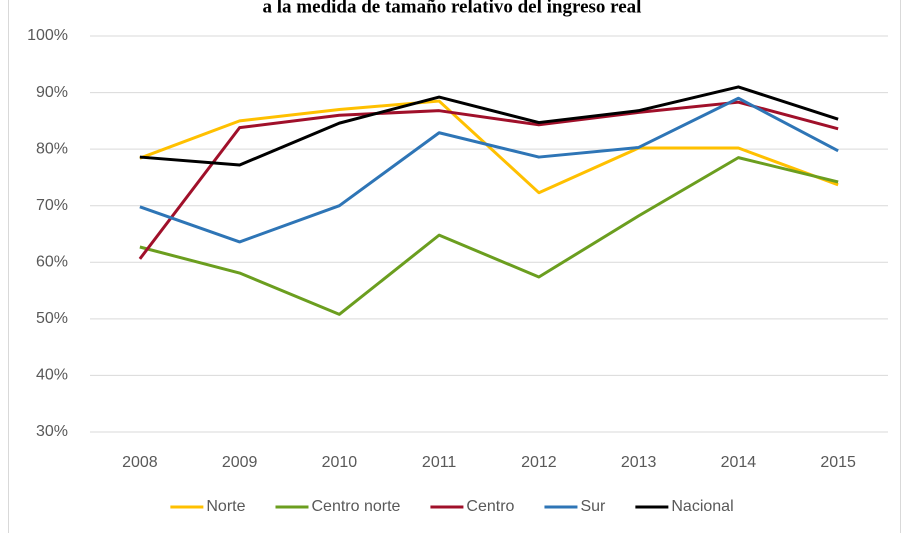 The image size is (902, 533). What do you see at coordinates (702, 506) in the screenshot?
I see `legend-label: Nacional` at bounding box center [702, 506].